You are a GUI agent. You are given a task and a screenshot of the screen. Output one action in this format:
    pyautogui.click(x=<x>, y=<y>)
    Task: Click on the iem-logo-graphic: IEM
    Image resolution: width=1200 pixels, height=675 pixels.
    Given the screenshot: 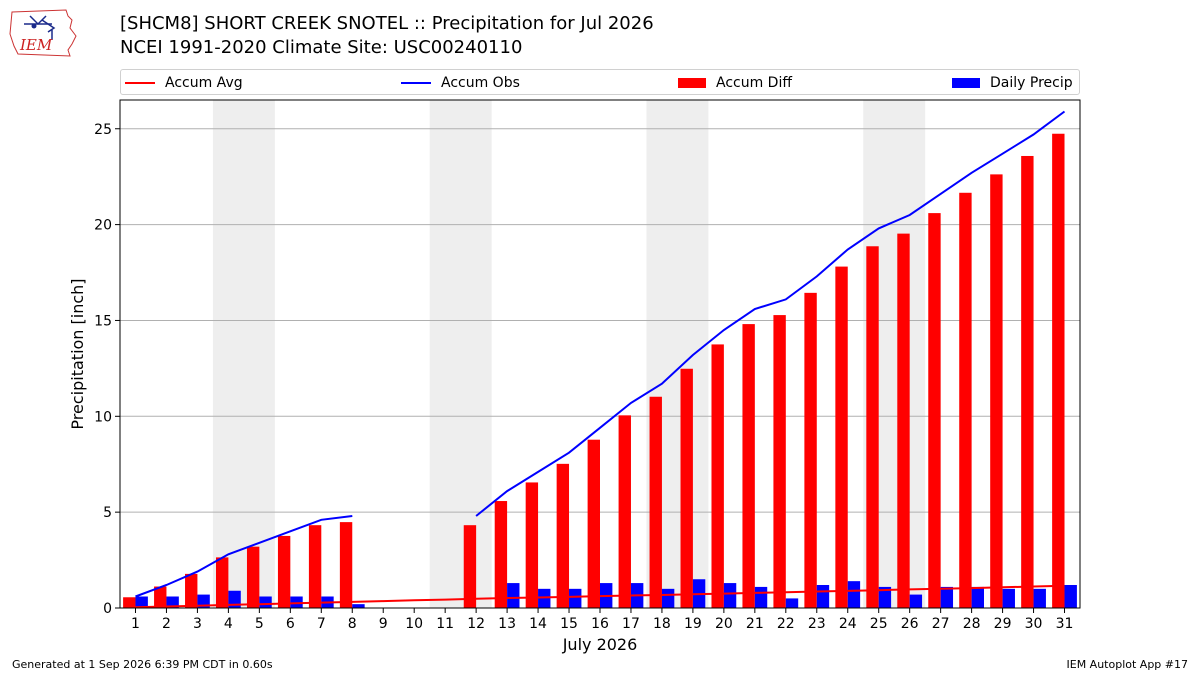 What is the action you would take?
    pyautogui.click(x=43, y=33)
    